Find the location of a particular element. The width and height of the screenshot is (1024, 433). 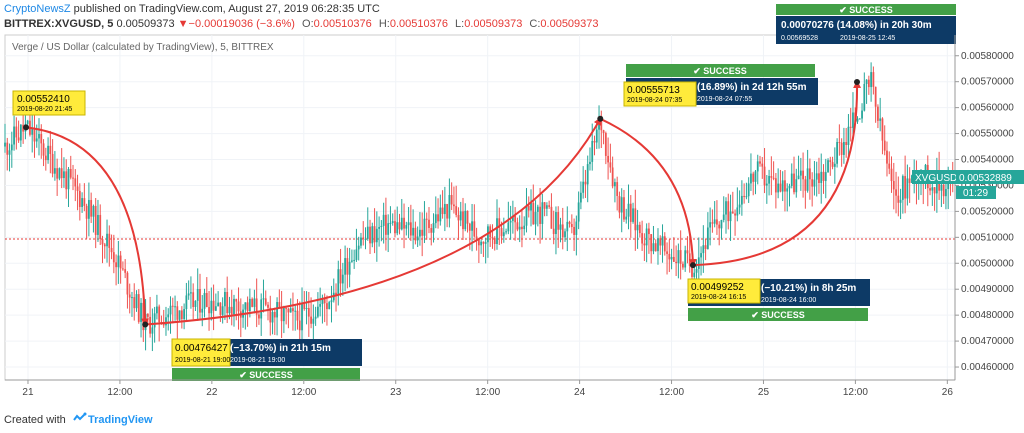

time-axis: 21 12:00 22 12:00 23 12:00 24 12:00 25 12:00 26 is located at coordinates (480, 388).